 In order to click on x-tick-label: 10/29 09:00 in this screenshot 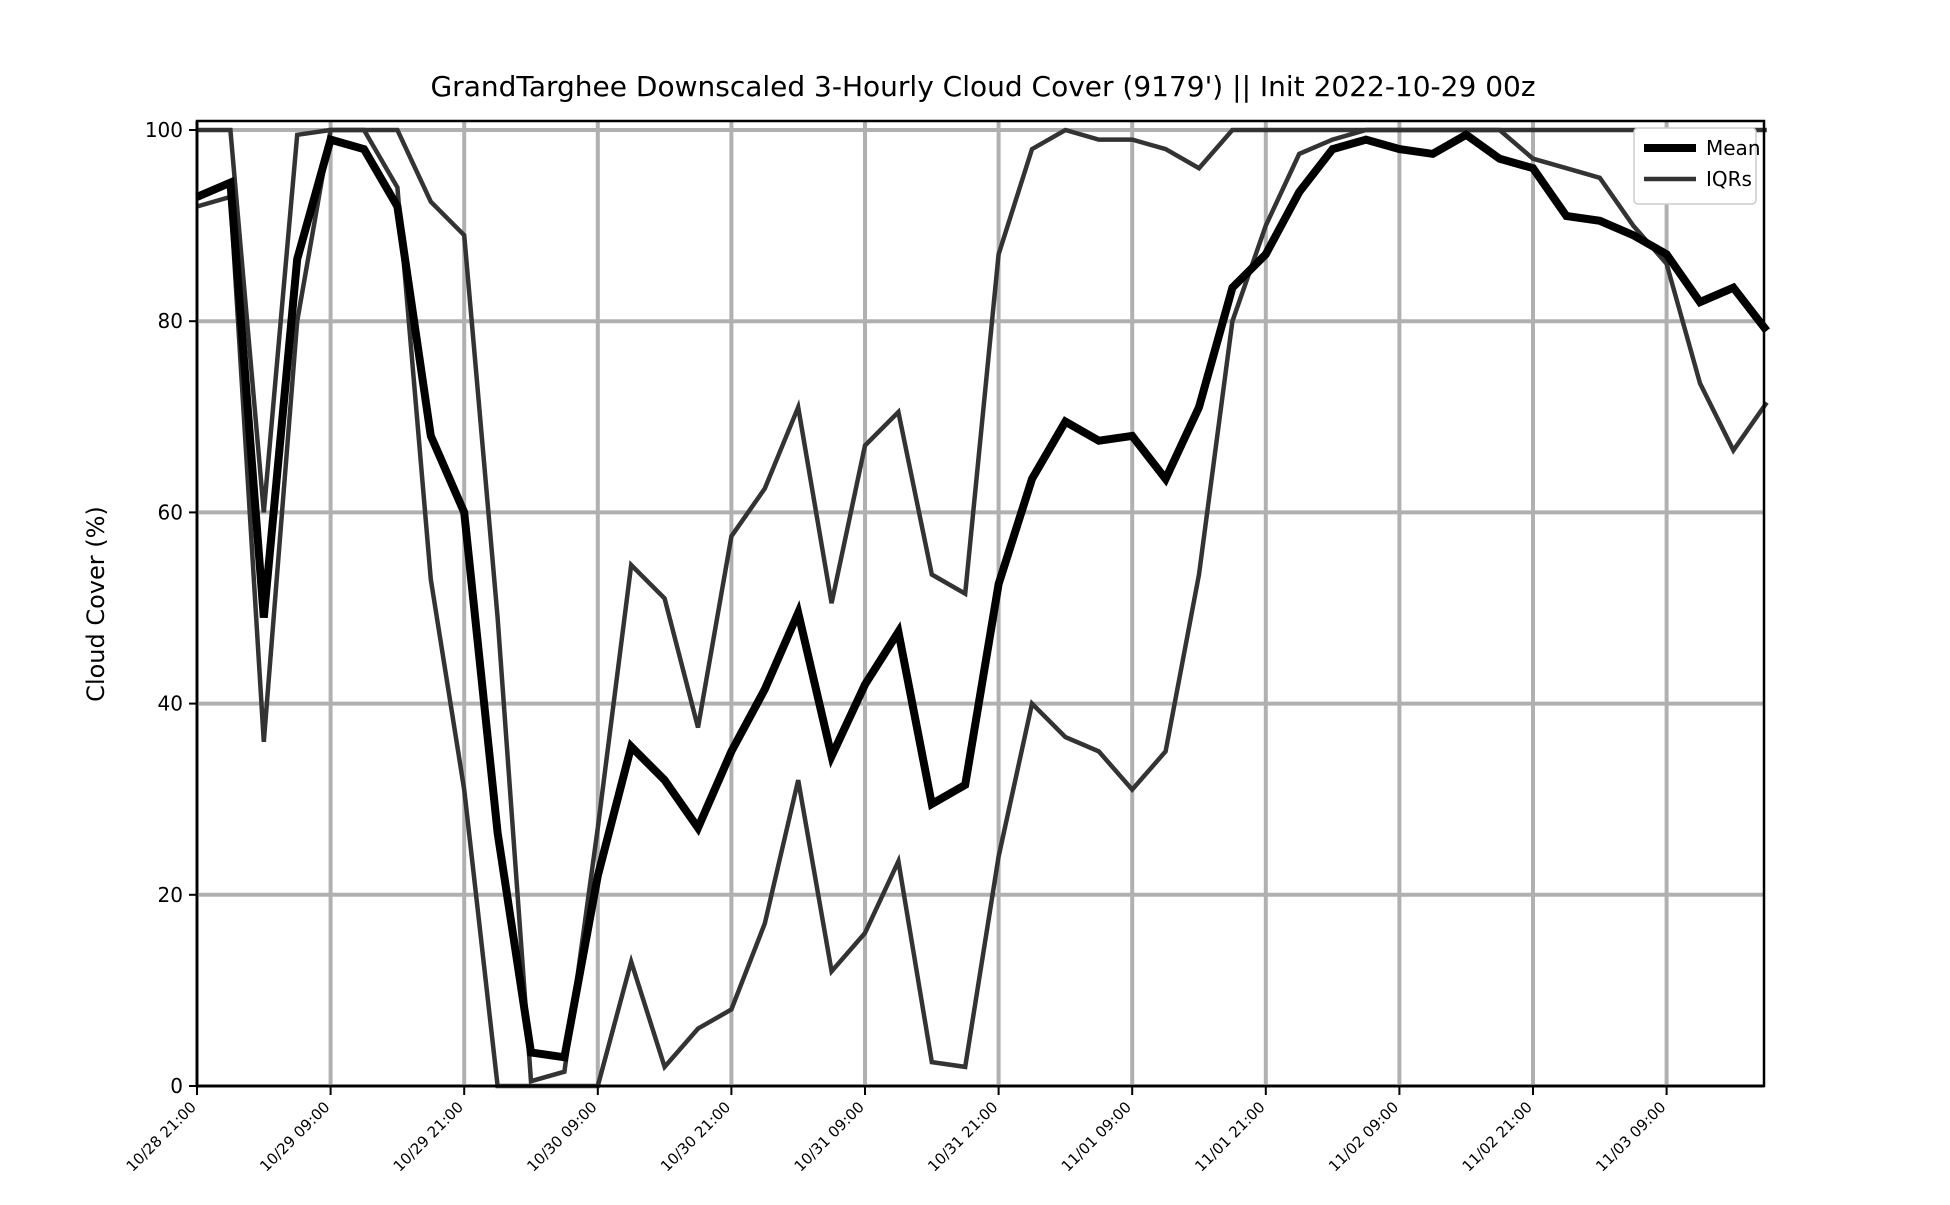, I will do `click(294, 1136)`.